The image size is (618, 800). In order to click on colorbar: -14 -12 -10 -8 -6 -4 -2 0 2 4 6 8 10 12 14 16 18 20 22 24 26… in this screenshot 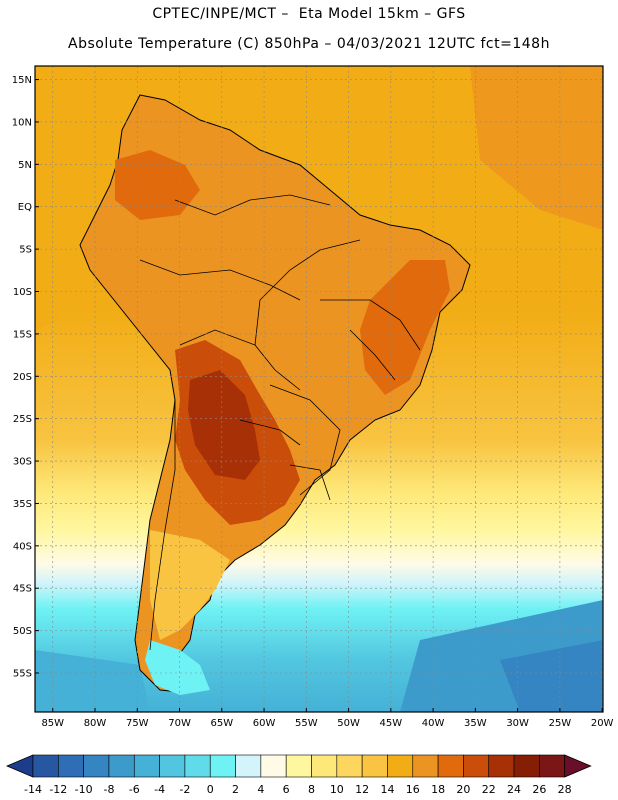, I will do `click(298, 775)`.